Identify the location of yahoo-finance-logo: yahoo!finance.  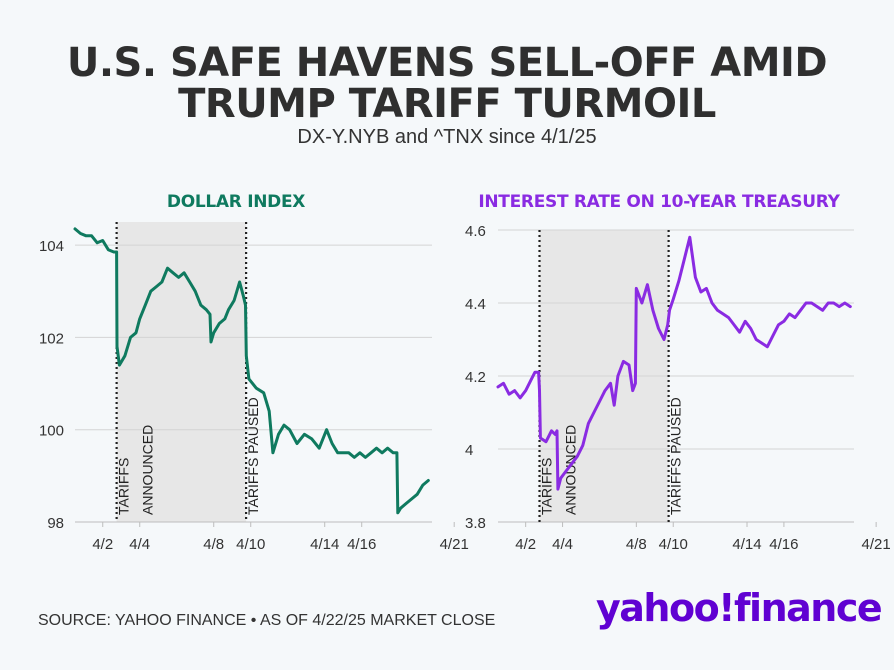
(739, 608).